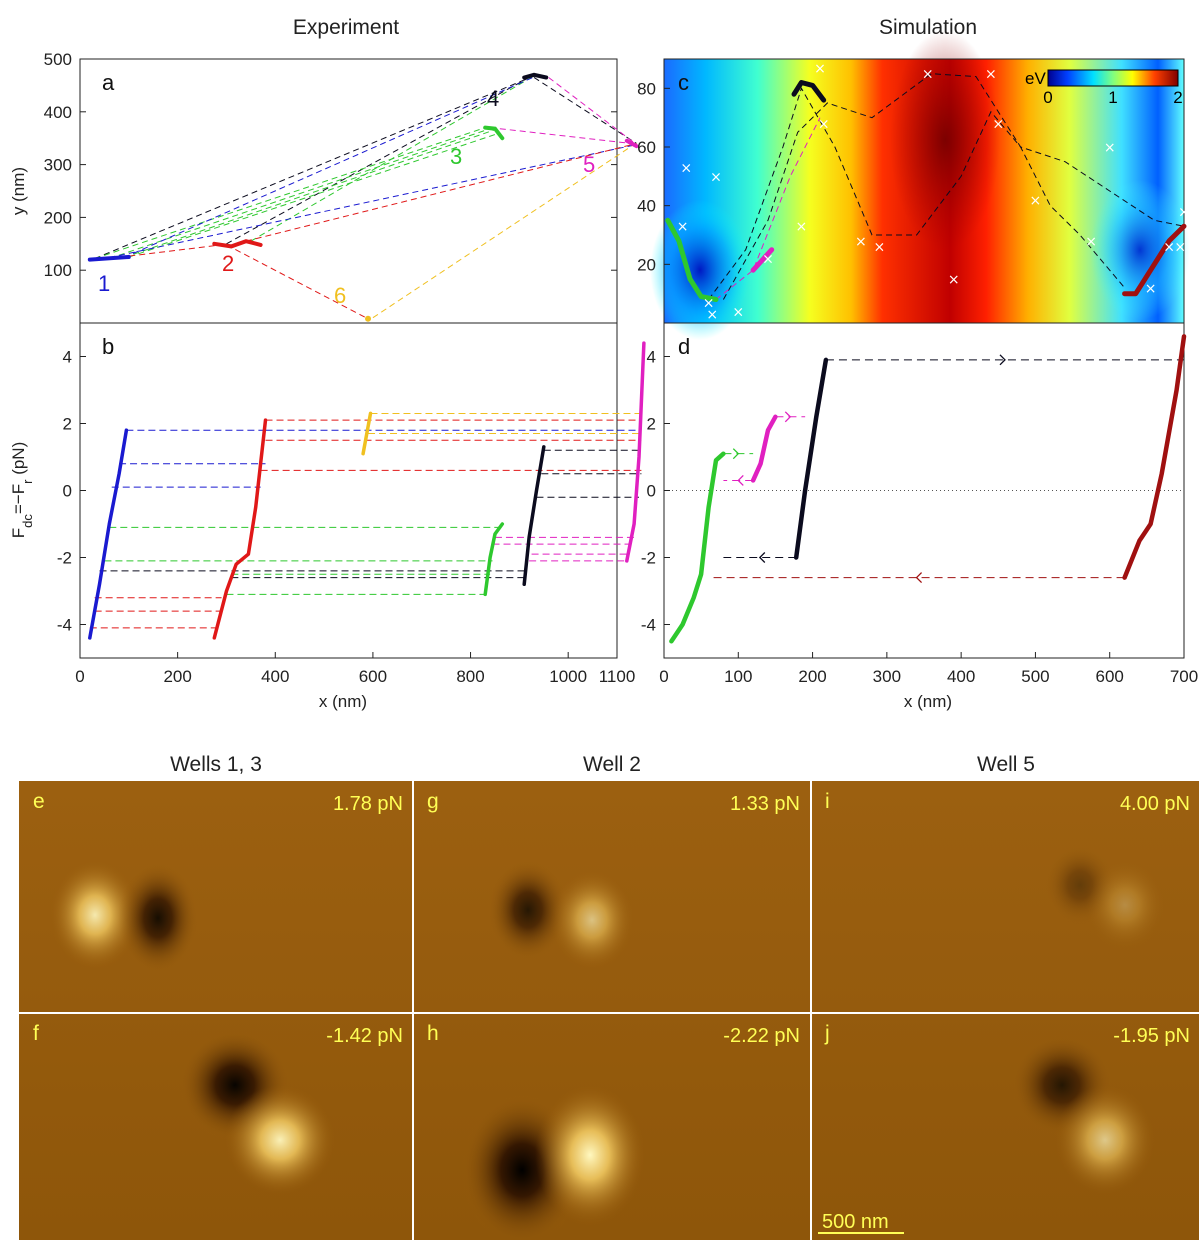 The width and height of the screenshot is (1199, 1240). Describe the element at coordinates (855, 1222) in the screenshot. I see `scale-bar-label: 500 nm` at that location.